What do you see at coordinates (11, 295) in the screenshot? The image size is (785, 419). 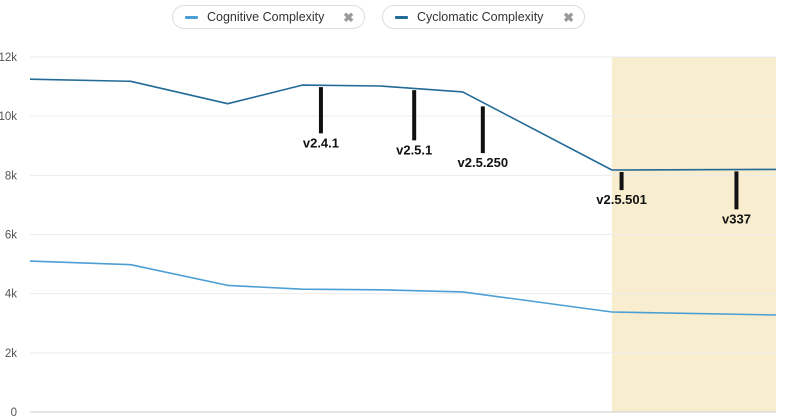 I see `y-tick-label: 4k` at bounding box center [11, 295].